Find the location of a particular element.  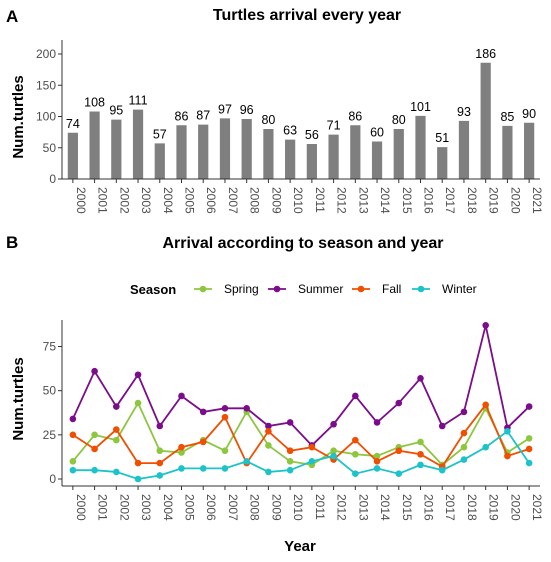

series-line-spring is located at coordinates (301, 434).